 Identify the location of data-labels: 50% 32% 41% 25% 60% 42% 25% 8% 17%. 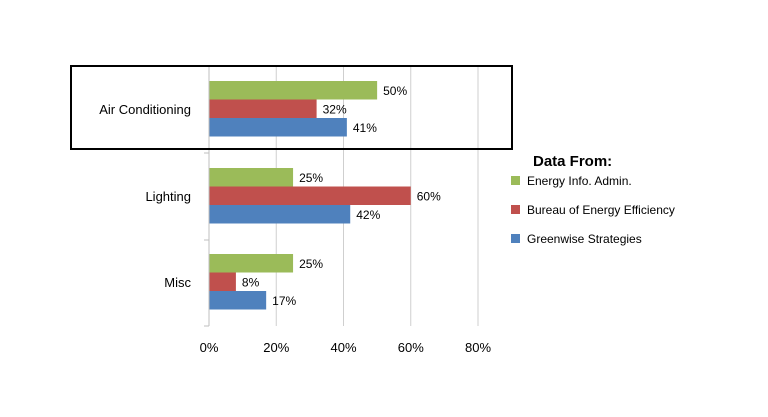
(341, 196).